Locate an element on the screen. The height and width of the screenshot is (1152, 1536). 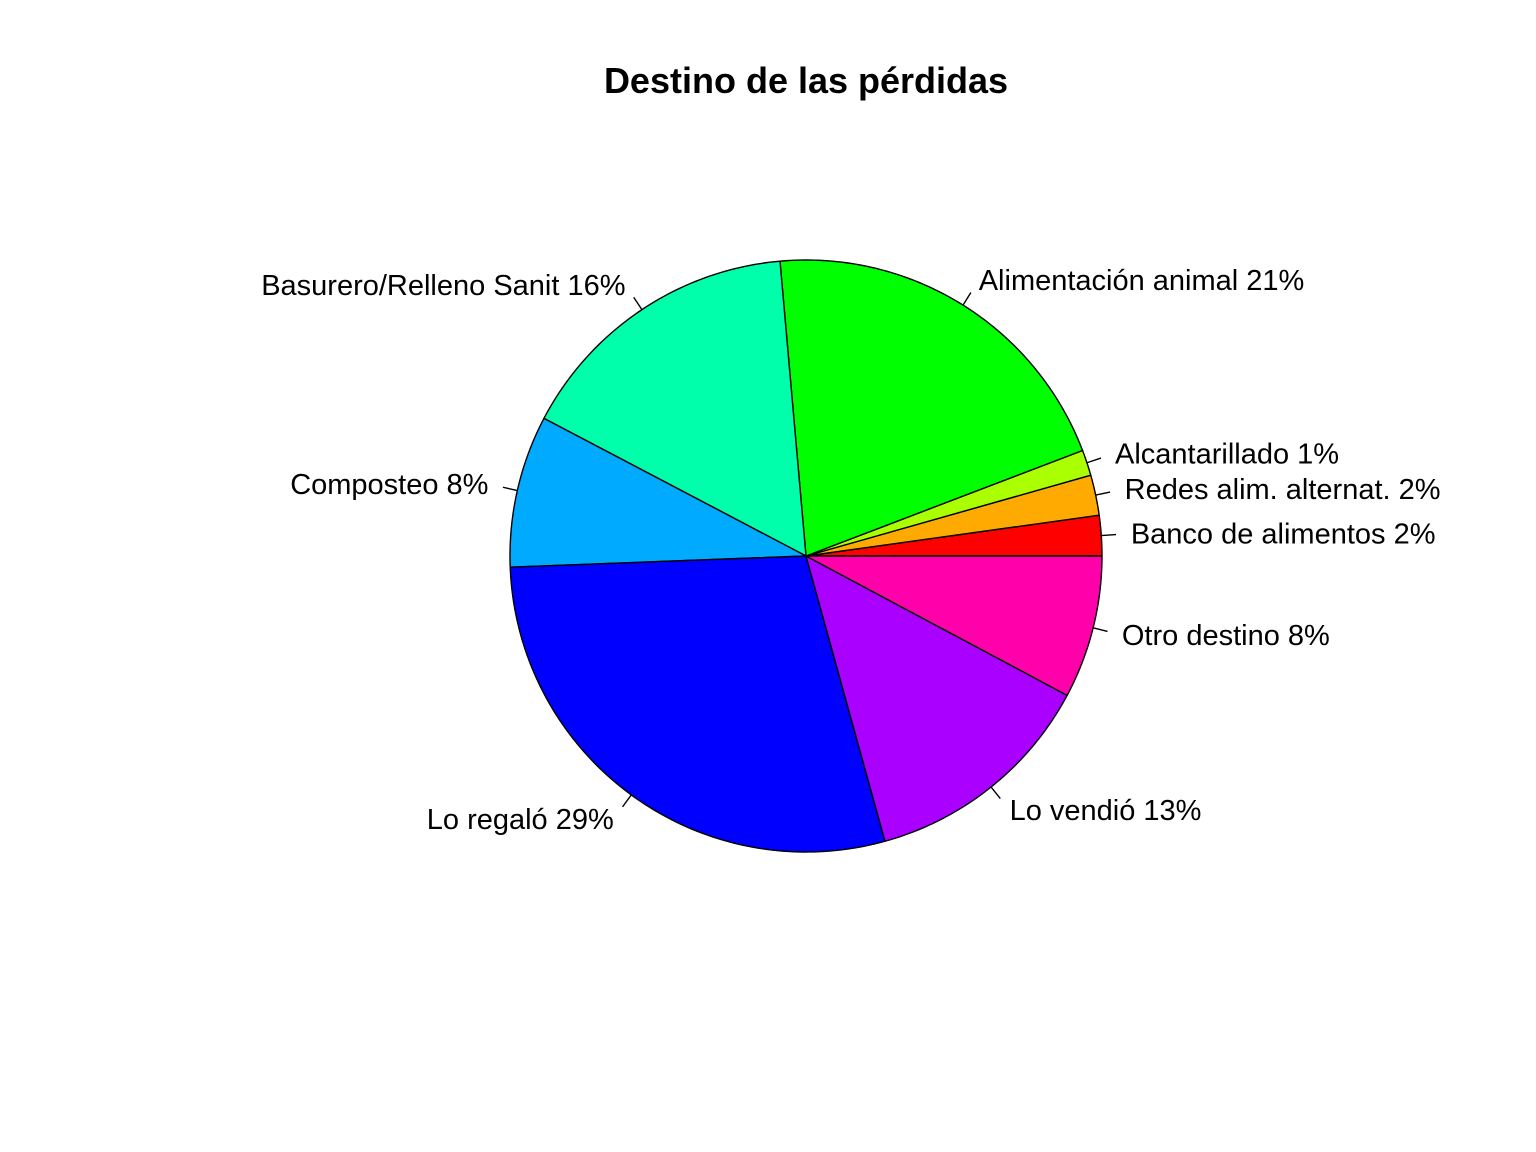
tick-composteo is located at coordinates (510, 489).